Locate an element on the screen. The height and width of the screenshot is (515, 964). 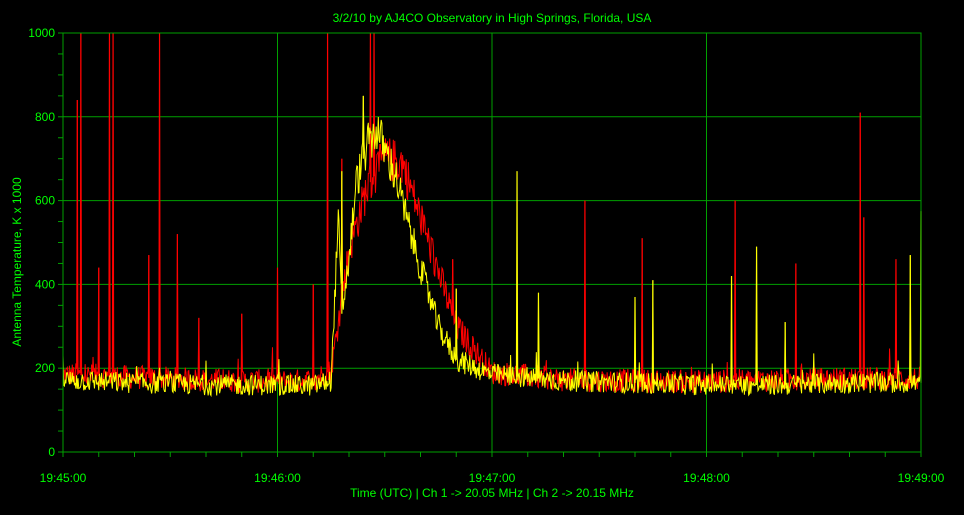
y-tick-label: 200 is located at coordinates (45, 368).